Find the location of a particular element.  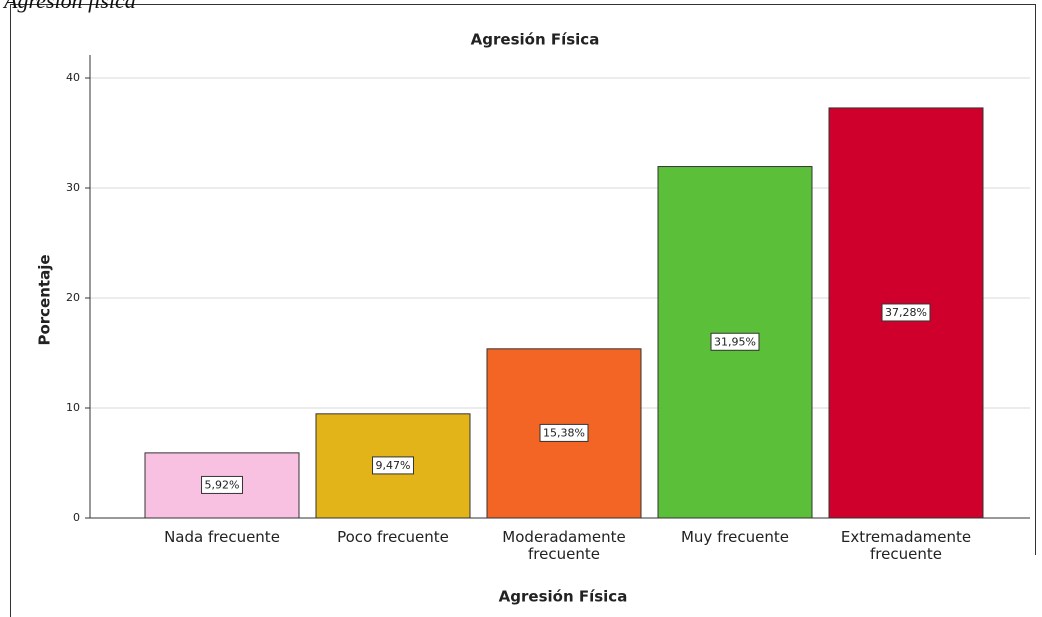

y-tick-label: 30 is located at coordinates (73, 187).